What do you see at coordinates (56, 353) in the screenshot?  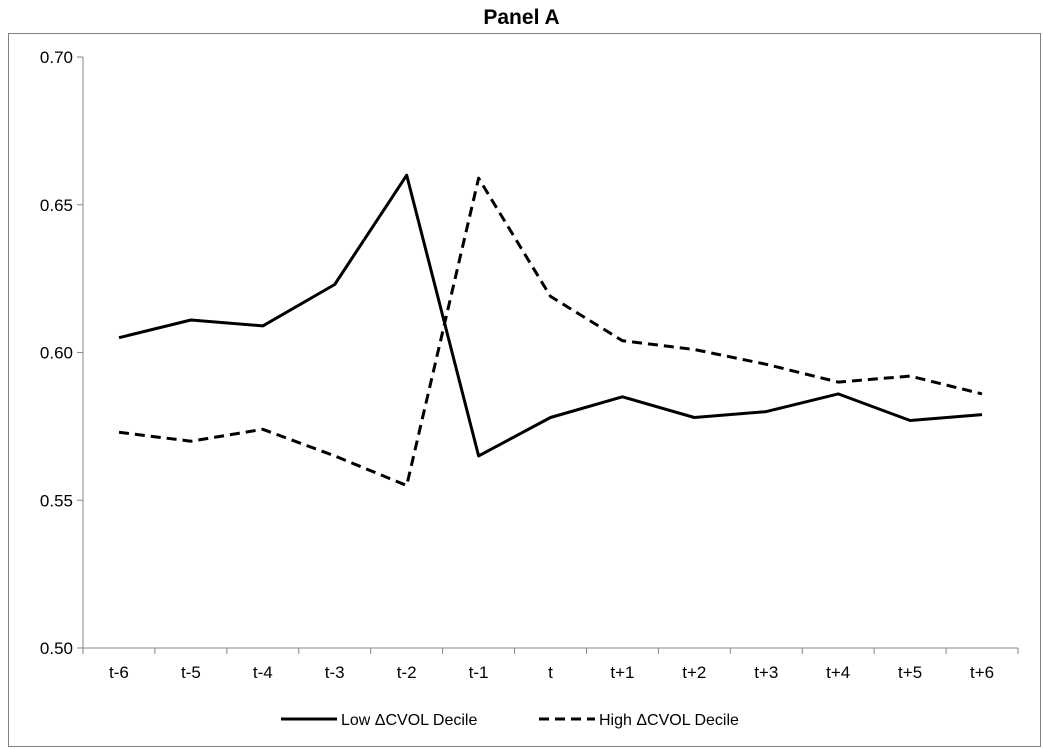 I see `y-tick-label: 0.60` at bounding box center [56, 353].